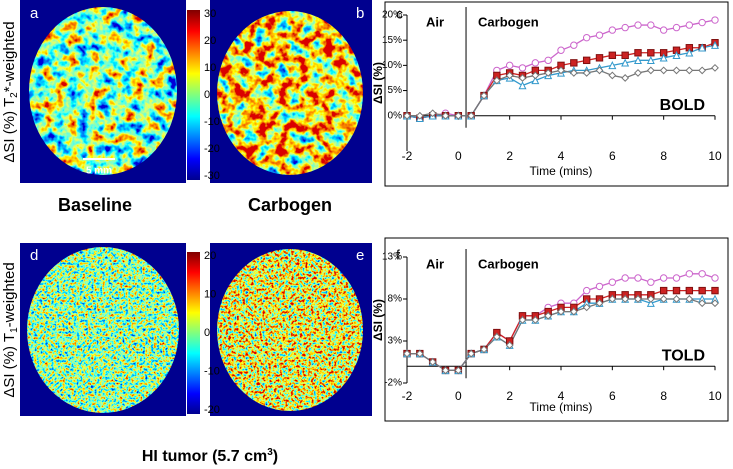  Describe the element at coordinates (207, 95) in the screenshot. I see `colorbar-tick-label: 0` at that location.